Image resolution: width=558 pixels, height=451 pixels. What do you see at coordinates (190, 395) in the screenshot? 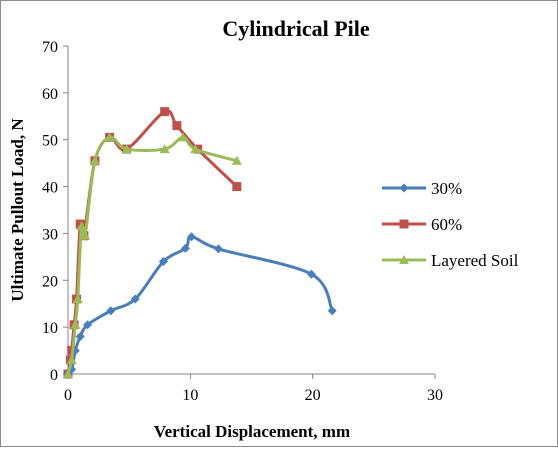
I see `x-tick-label: 10` at bounding box center [190, 395].